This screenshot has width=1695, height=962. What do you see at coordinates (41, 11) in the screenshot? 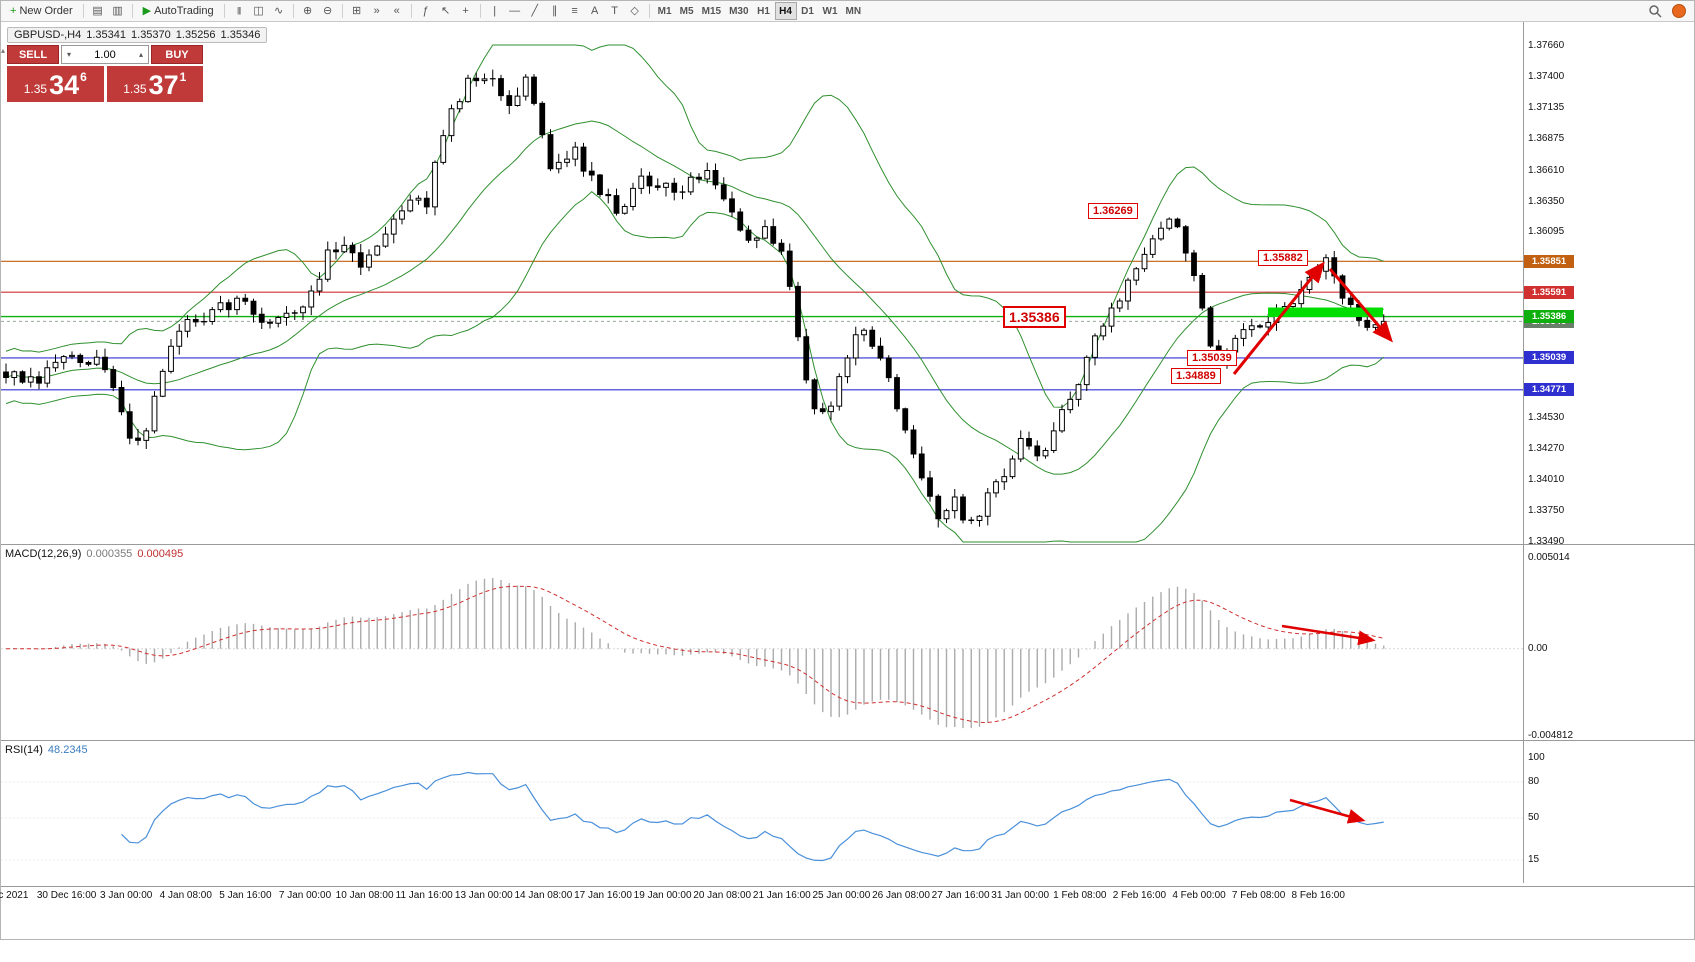
I see `new-order-button: + New Order` at bounding box center [41, 11].